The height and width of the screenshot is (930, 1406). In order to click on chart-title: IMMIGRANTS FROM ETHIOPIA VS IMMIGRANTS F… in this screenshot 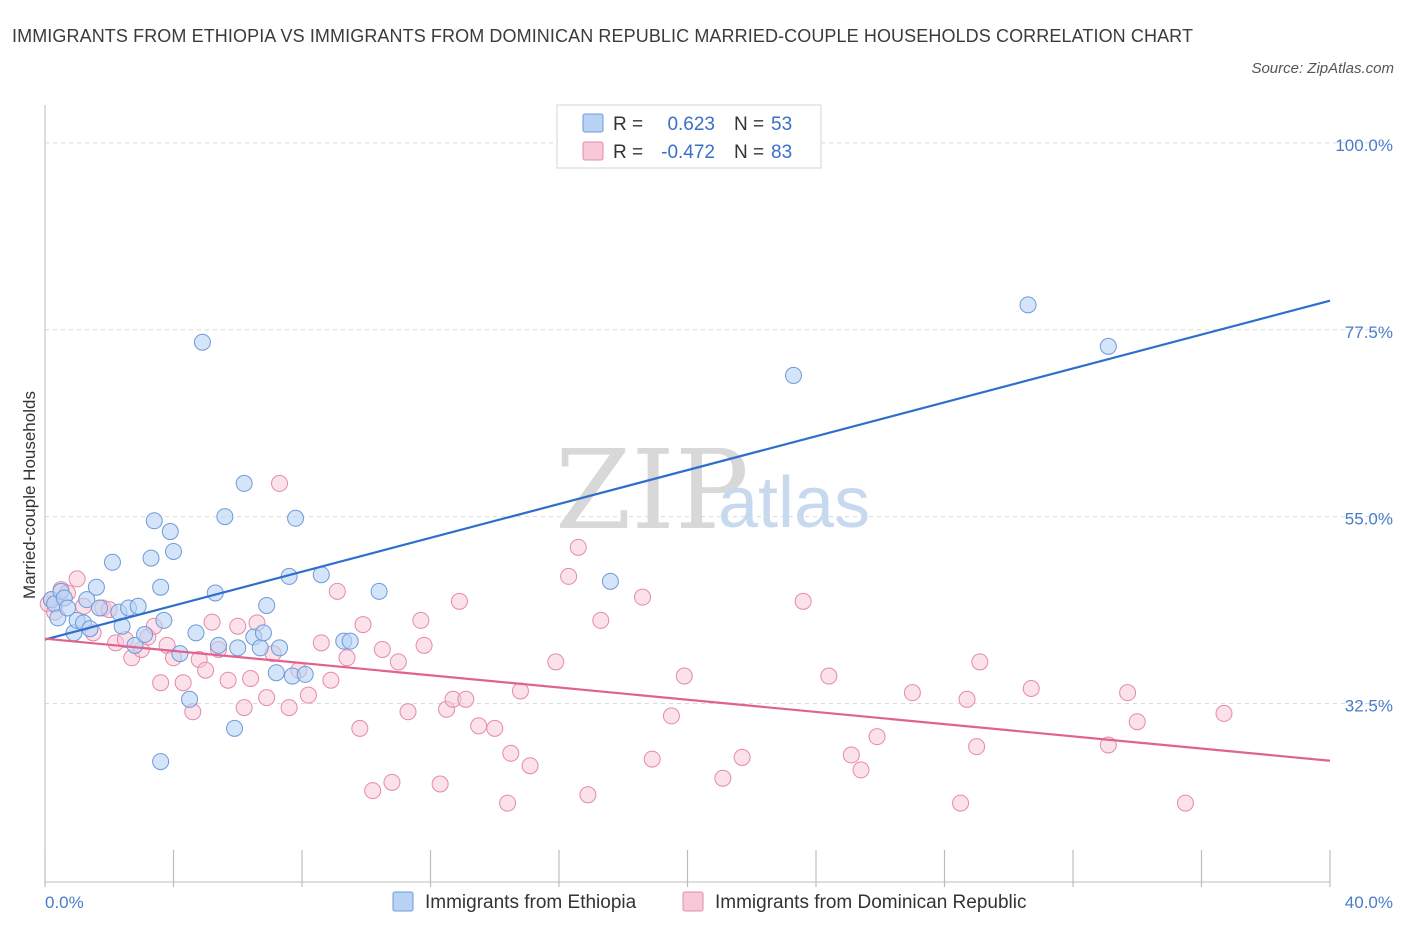, I will do `click(603, 36)`.